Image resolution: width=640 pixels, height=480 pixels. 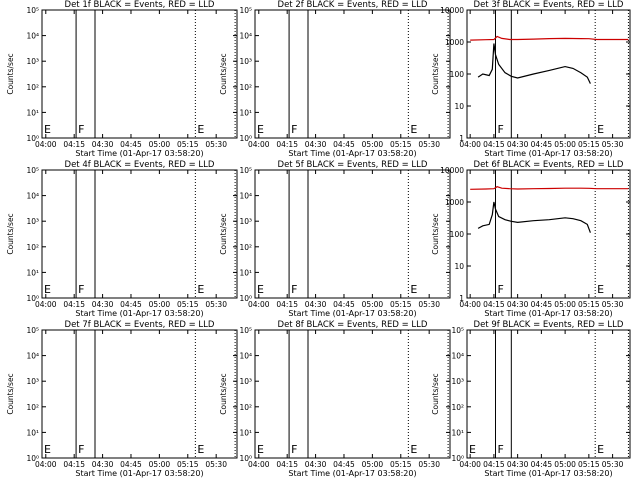 I want to click on panel-title: Det 2f BLACK = Events, RED = LLD, so click(x=353, y=5).